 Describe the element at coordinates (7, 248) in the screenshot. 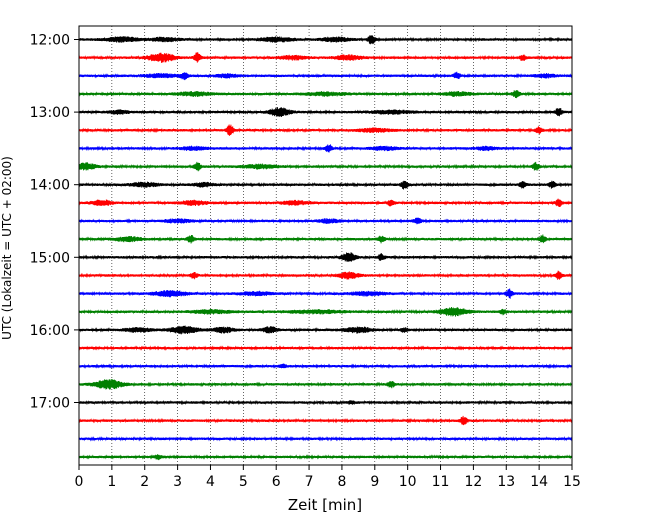

I see `y-axis-label: UTC (Lokalzeit = UTC + 02:00)` at that location.